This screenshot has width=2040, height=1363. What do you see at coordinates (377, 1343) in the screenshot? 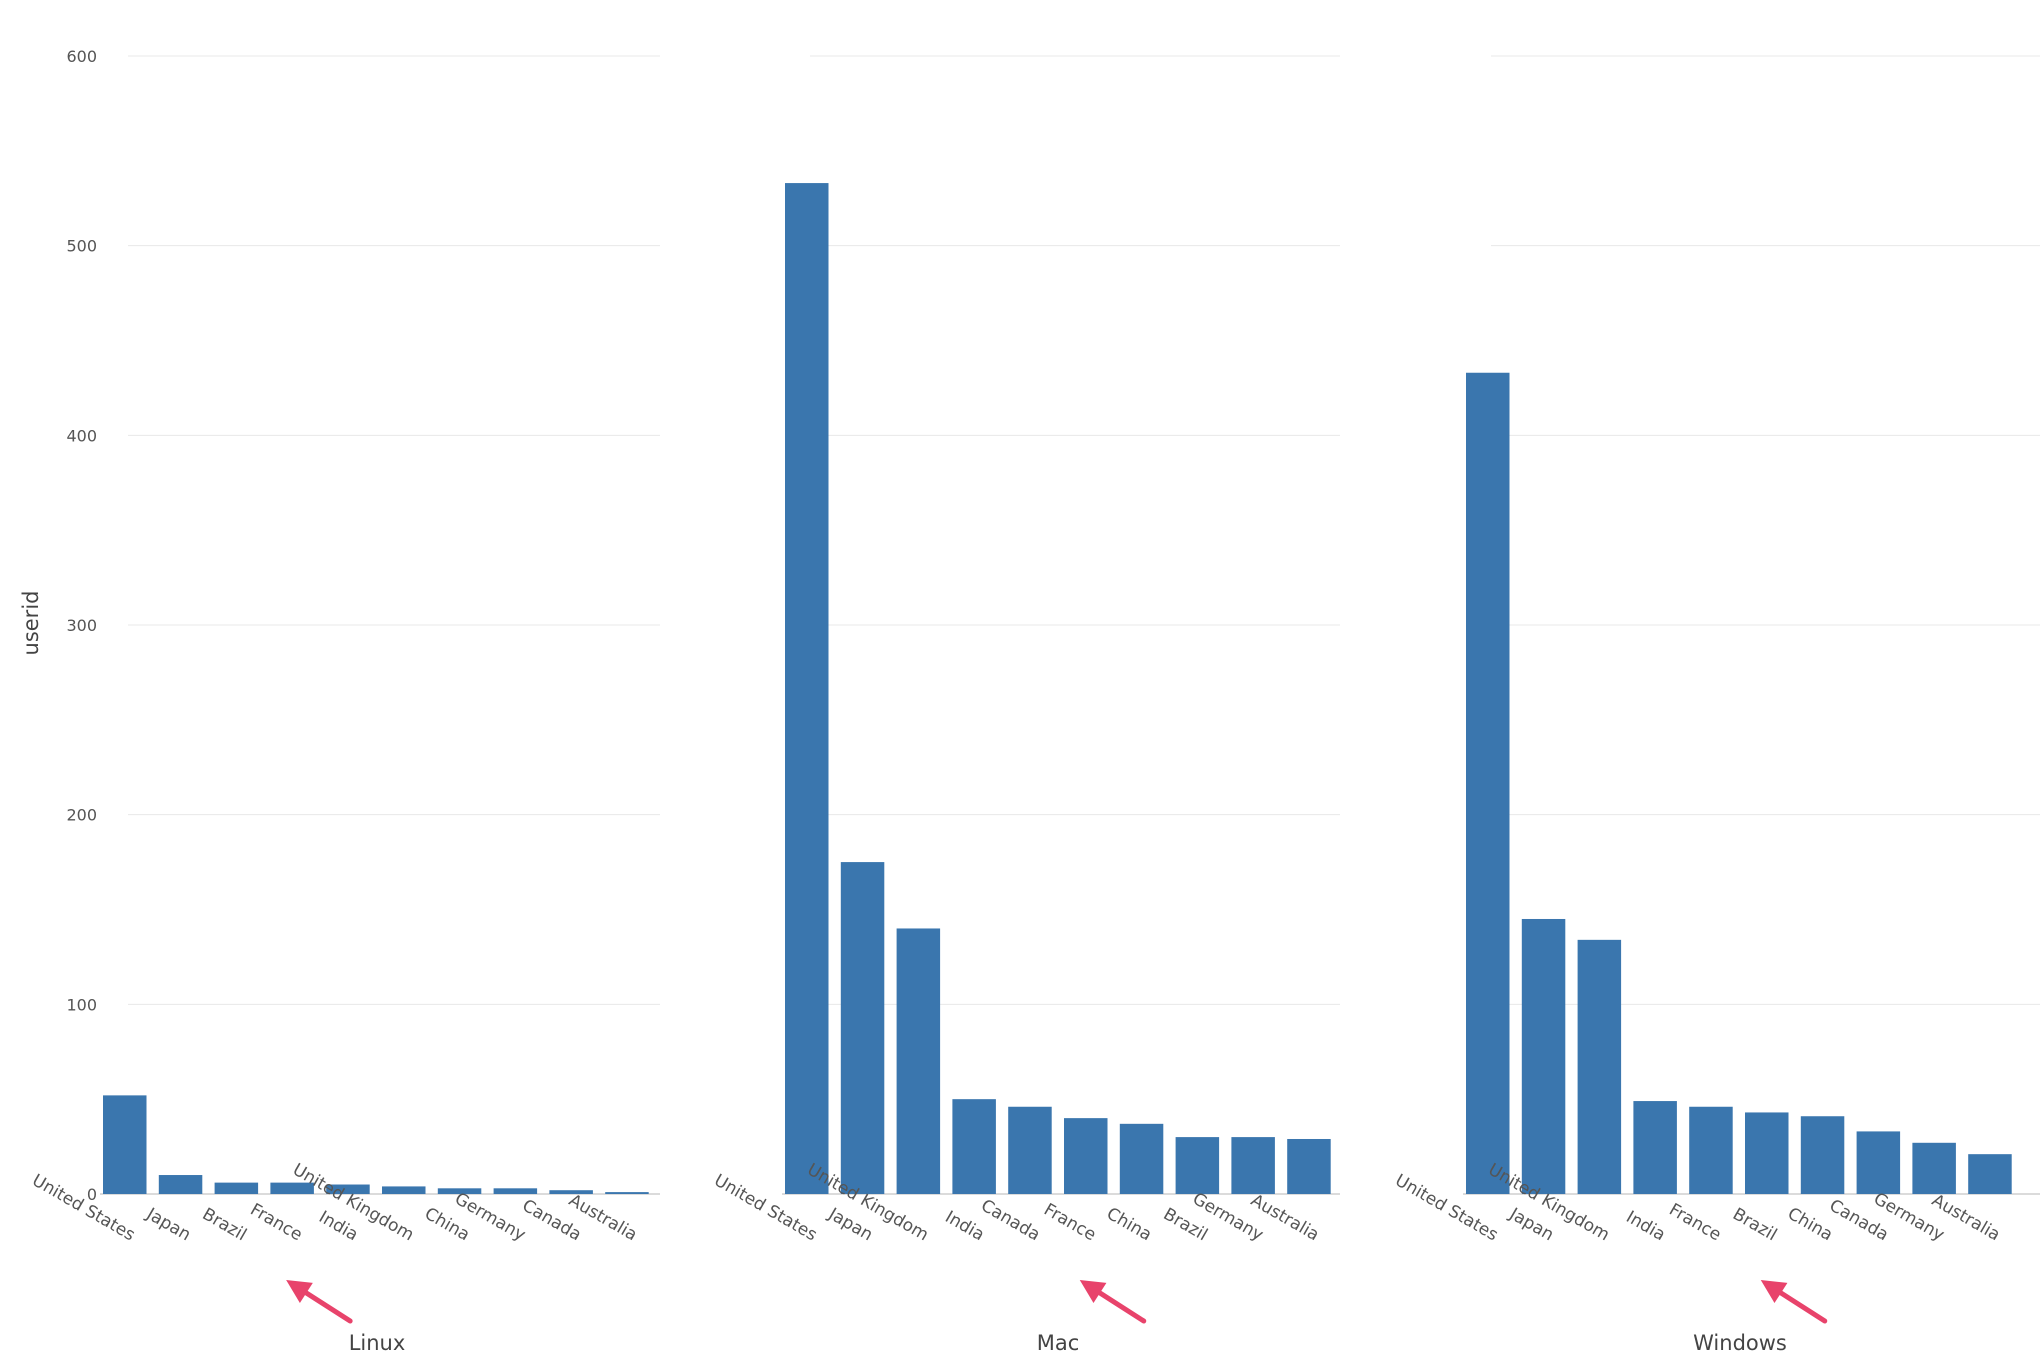
I see `facet-label: Linux` at bounding box center [377, 1343].